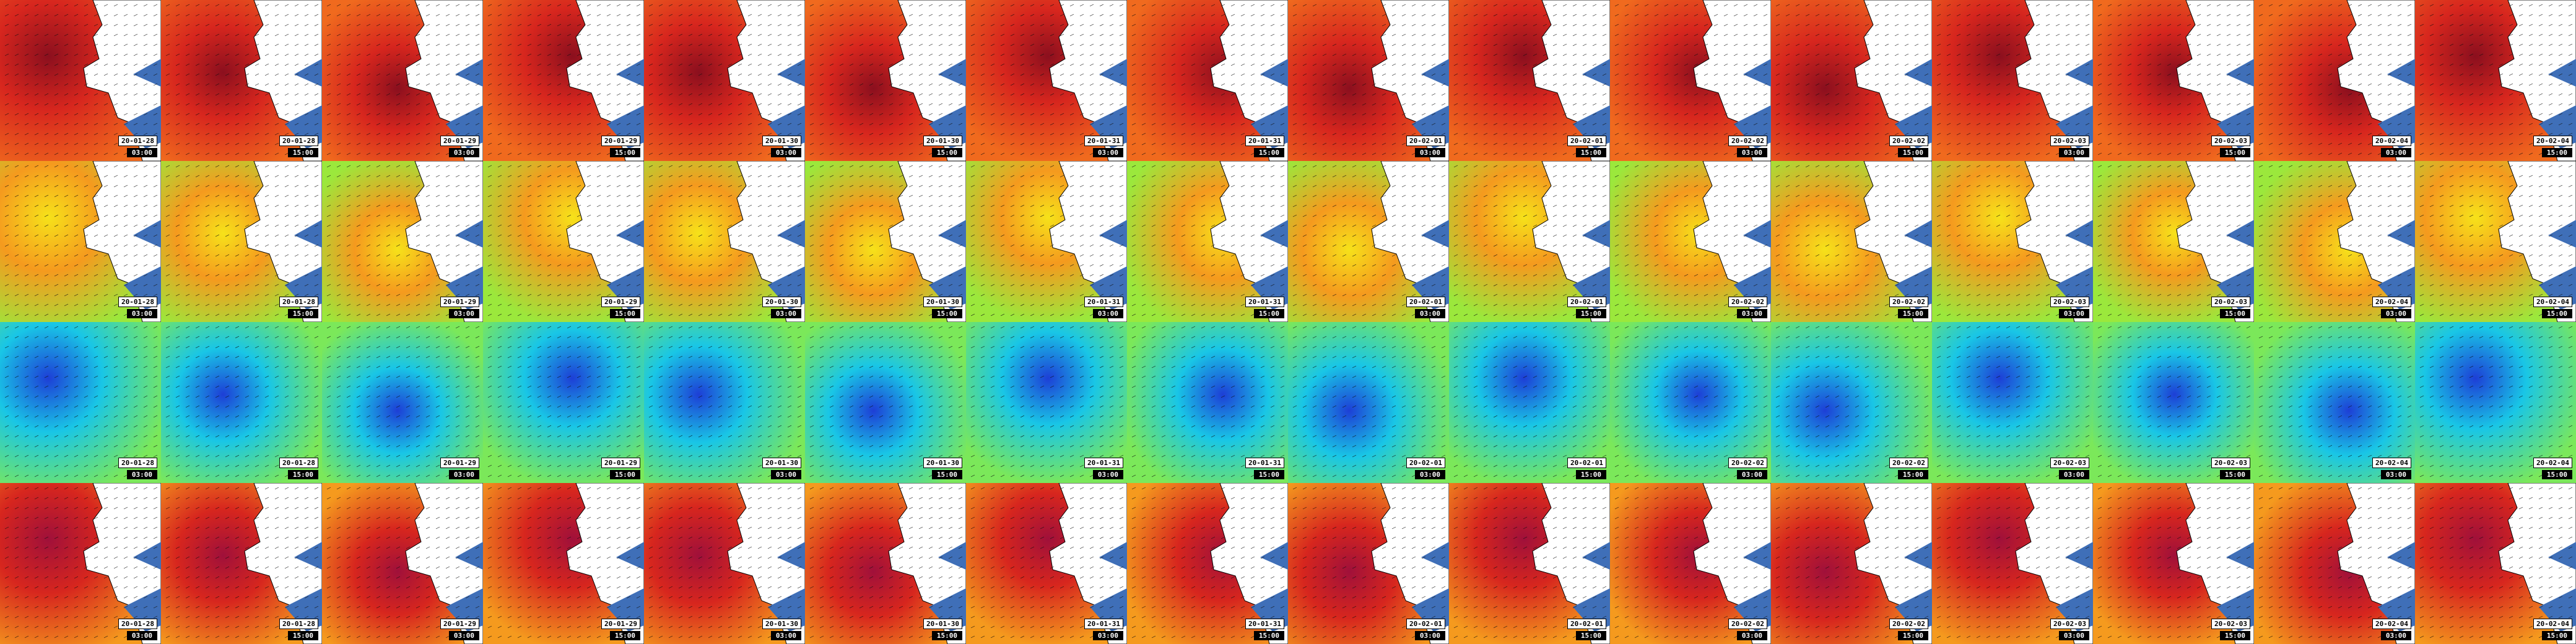 The image size is (2576, 644). What do you see at coordinates (620, 302) in the screenshot?
I see `date-label: 20-01-29` at bounding box center [620, 302].